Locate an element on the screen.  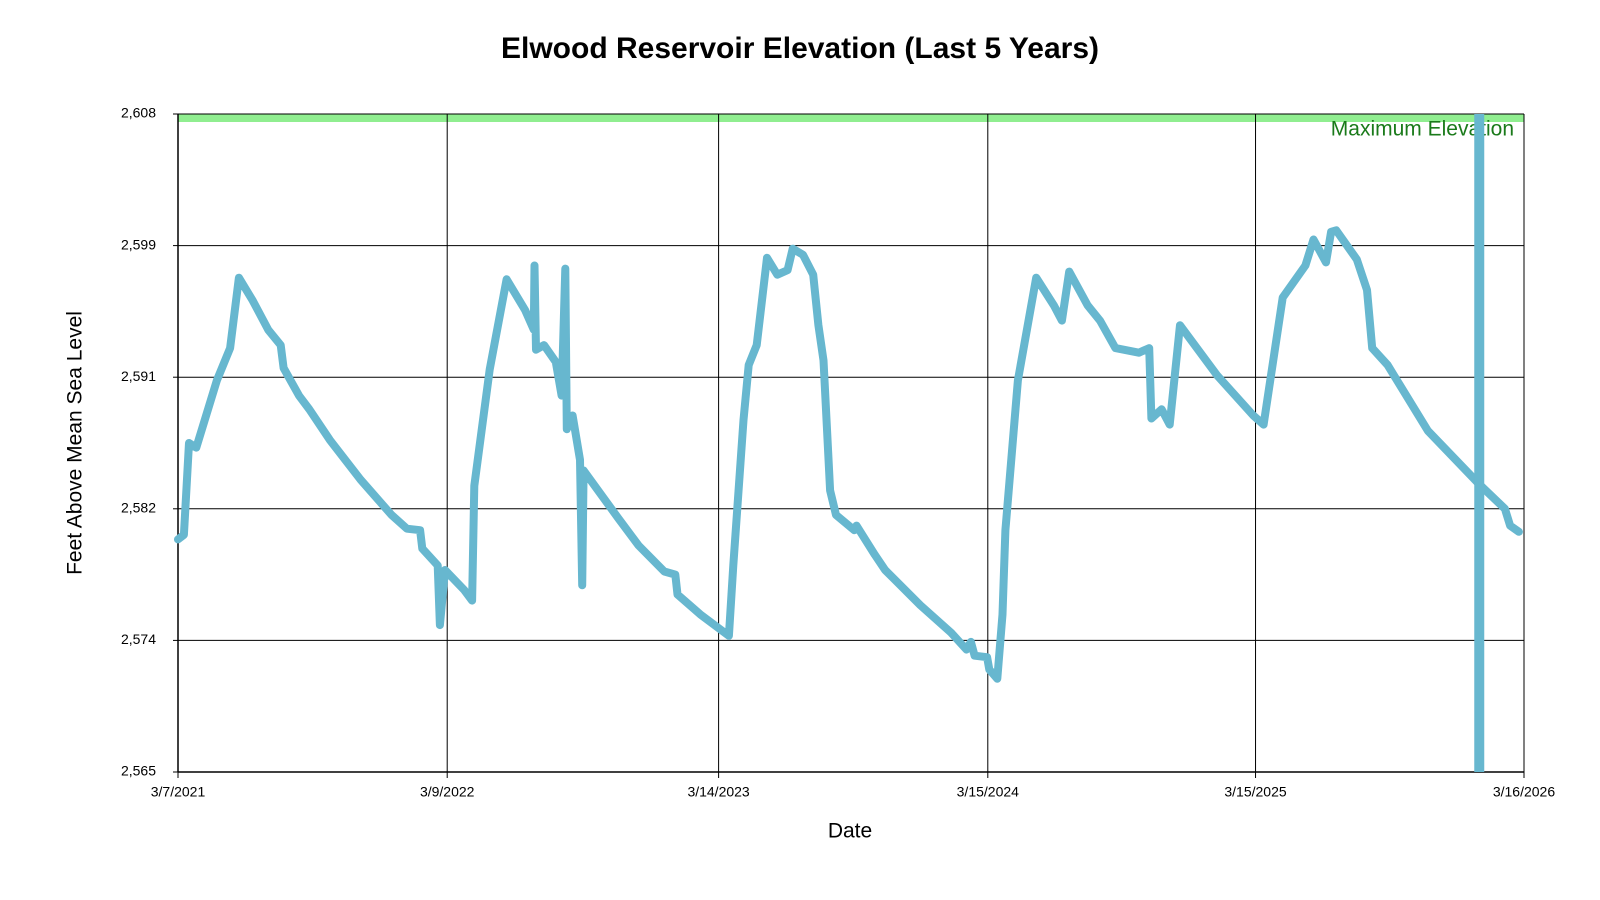
y-tick-label: 2,574 is located at coordinates (138, 639).